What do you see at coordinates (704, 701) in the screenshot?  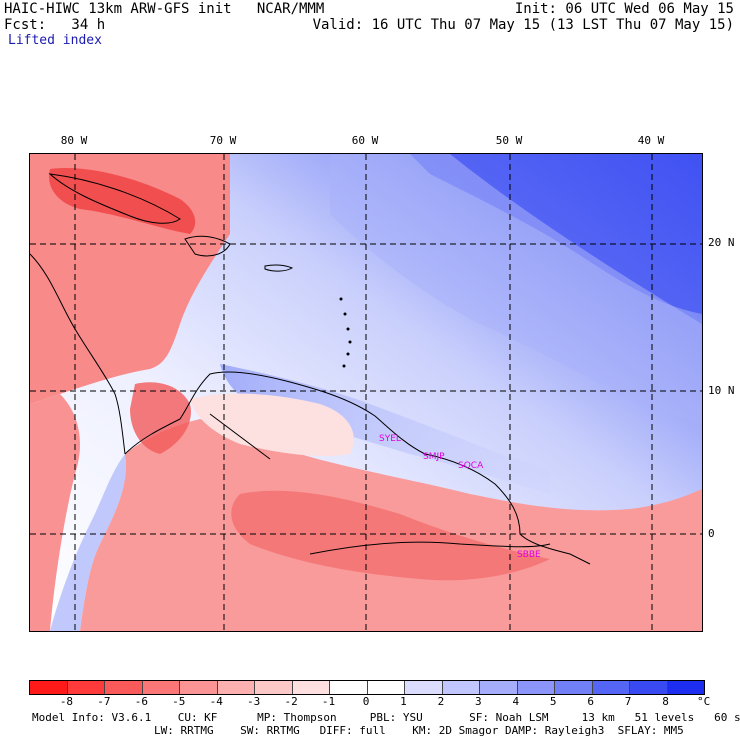 I see `colorbar-unit: °C` at bounding box center [704, 701].